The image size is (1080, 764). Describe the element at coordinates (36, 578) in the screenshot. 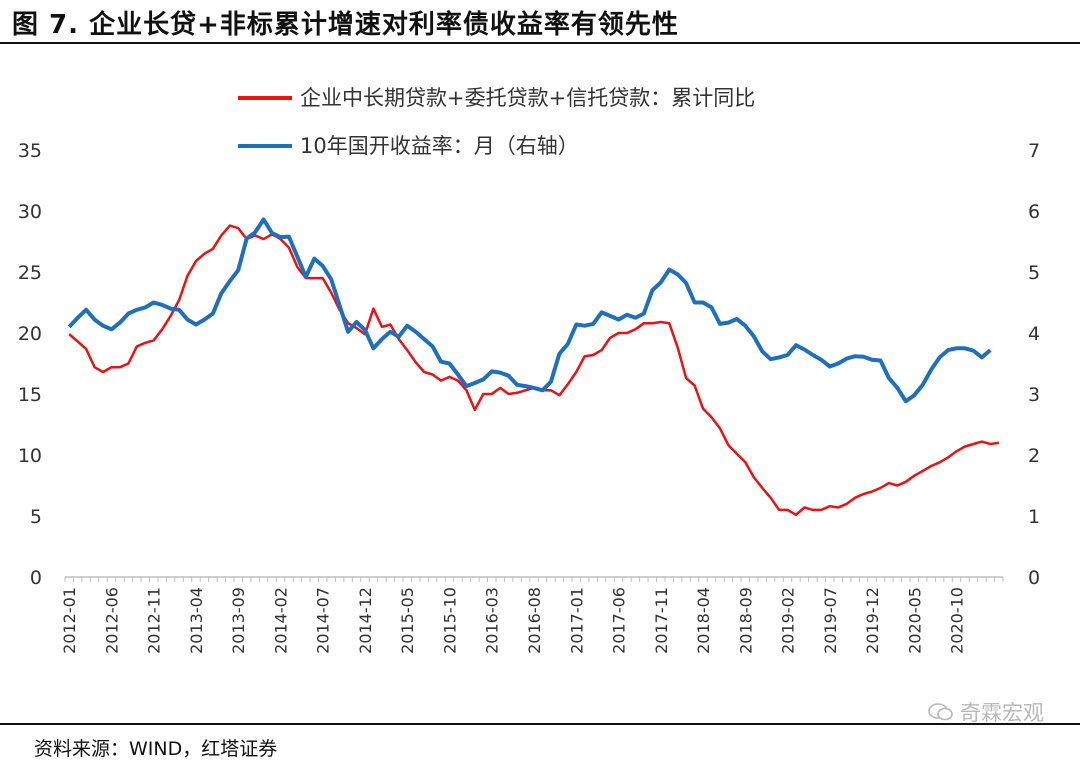

I see `left-y-tick-label: 0` at that location.